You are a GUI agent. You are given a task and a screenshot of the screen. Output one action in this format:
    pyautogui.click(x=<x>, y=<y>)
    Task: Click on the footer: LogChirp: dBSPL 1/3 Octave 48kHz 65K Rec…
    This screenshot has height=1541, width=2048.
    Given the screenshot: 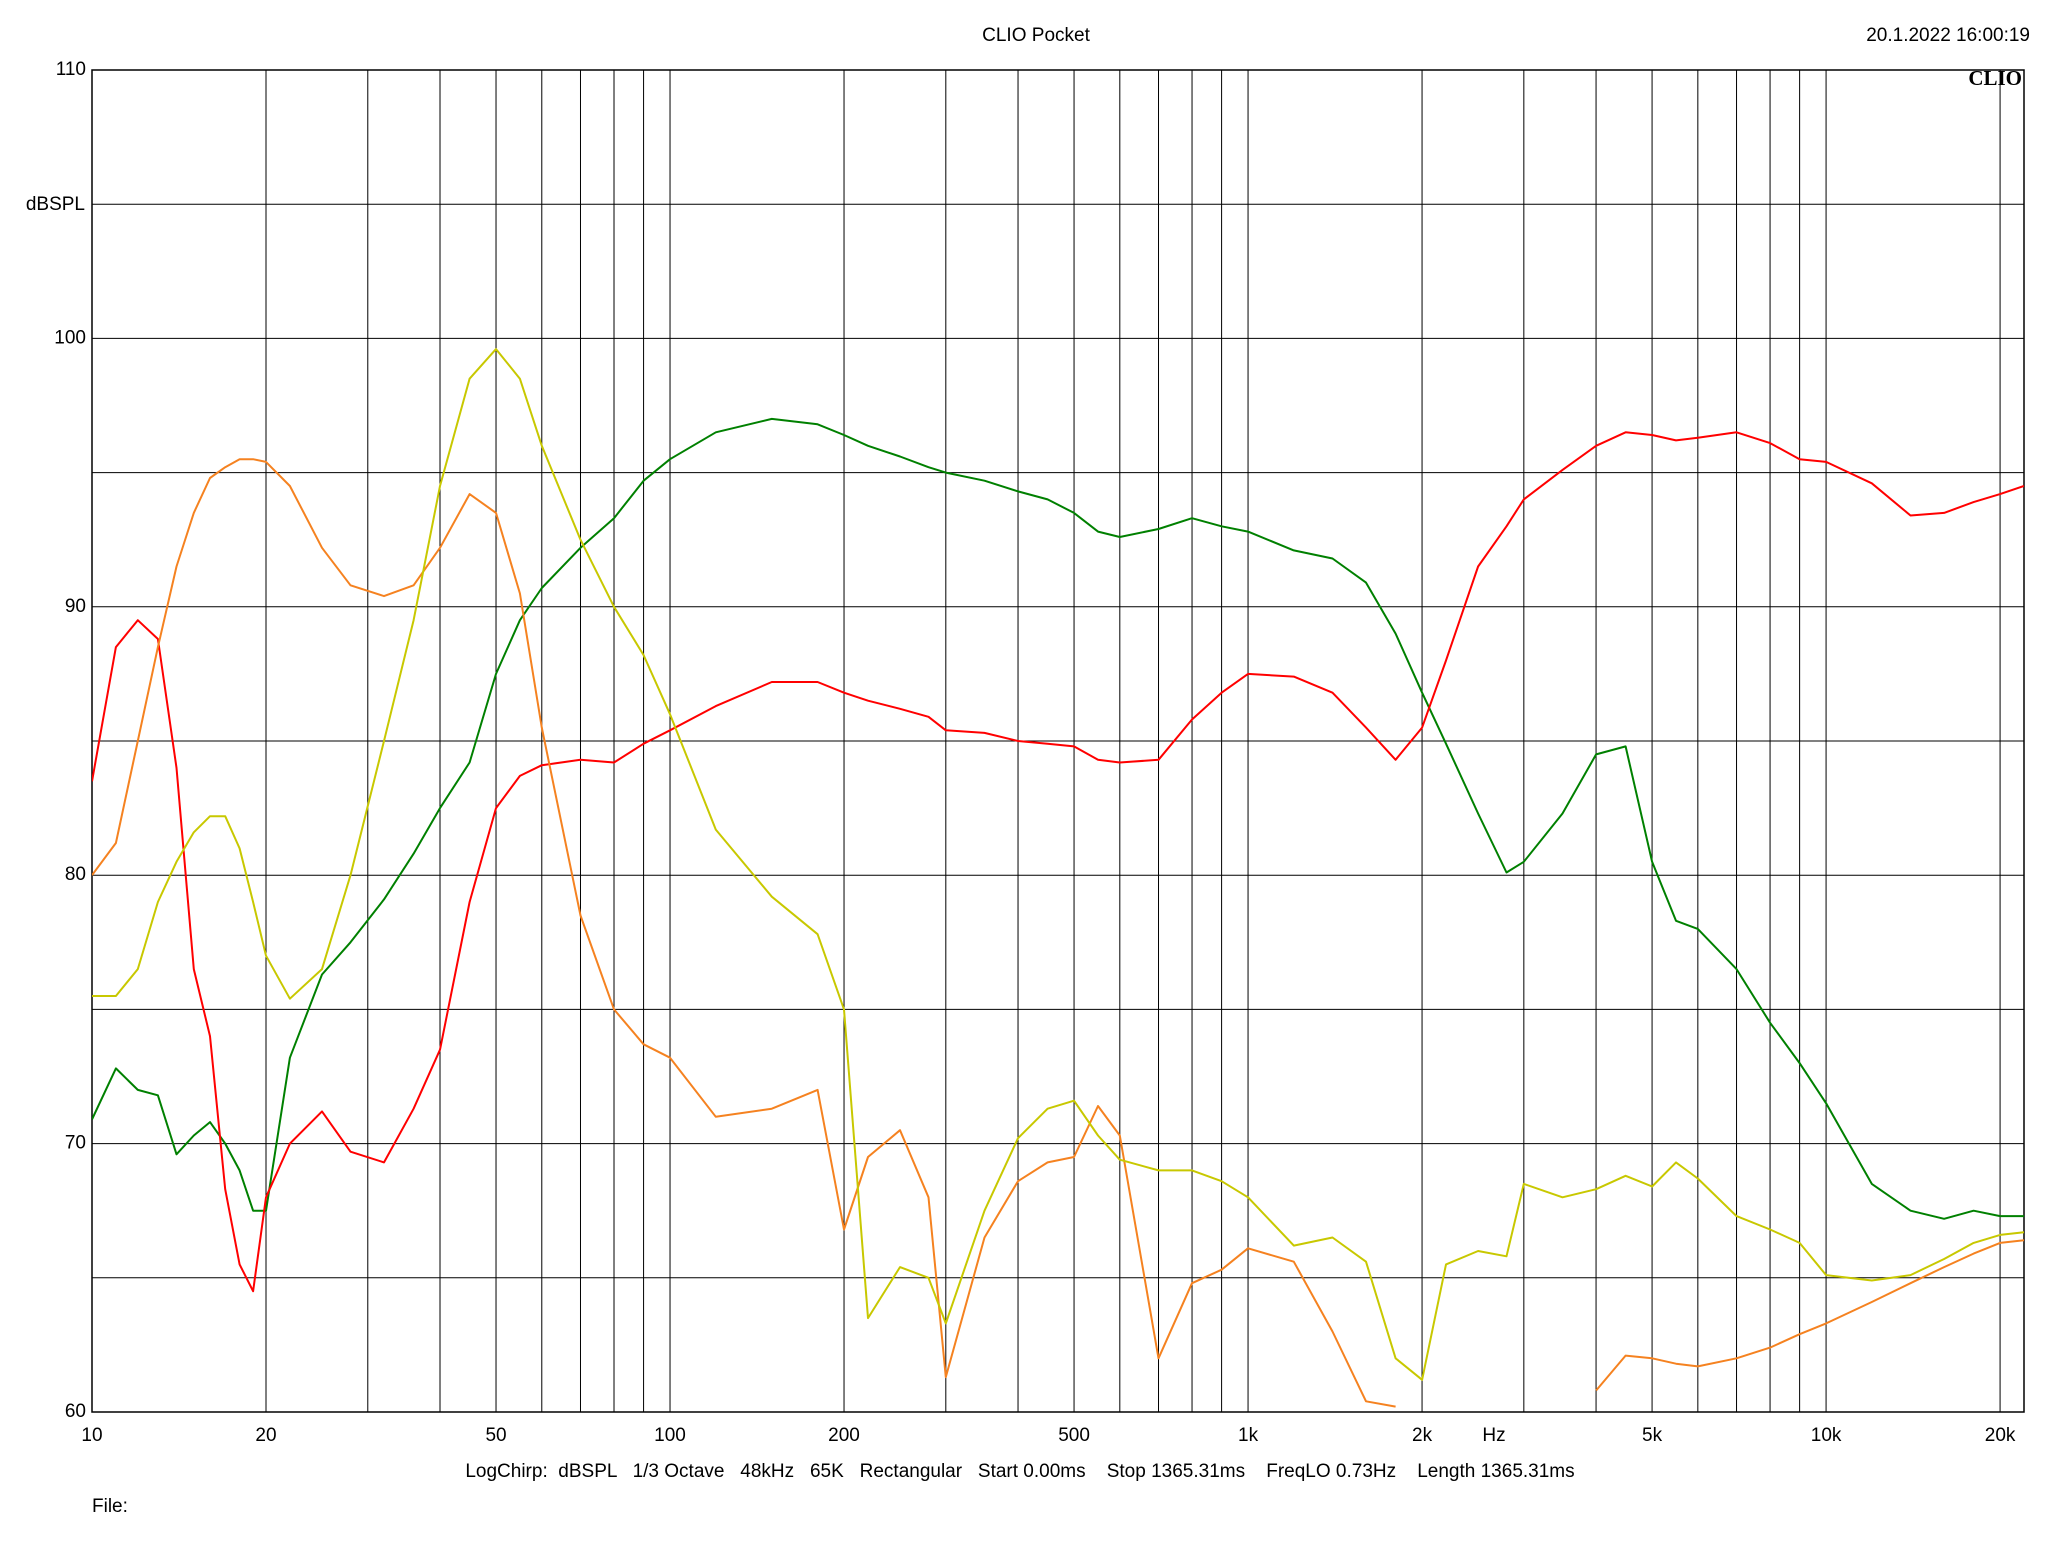 What is the action you would take?
    pyautogui.click(x=1019, y=1471)
    